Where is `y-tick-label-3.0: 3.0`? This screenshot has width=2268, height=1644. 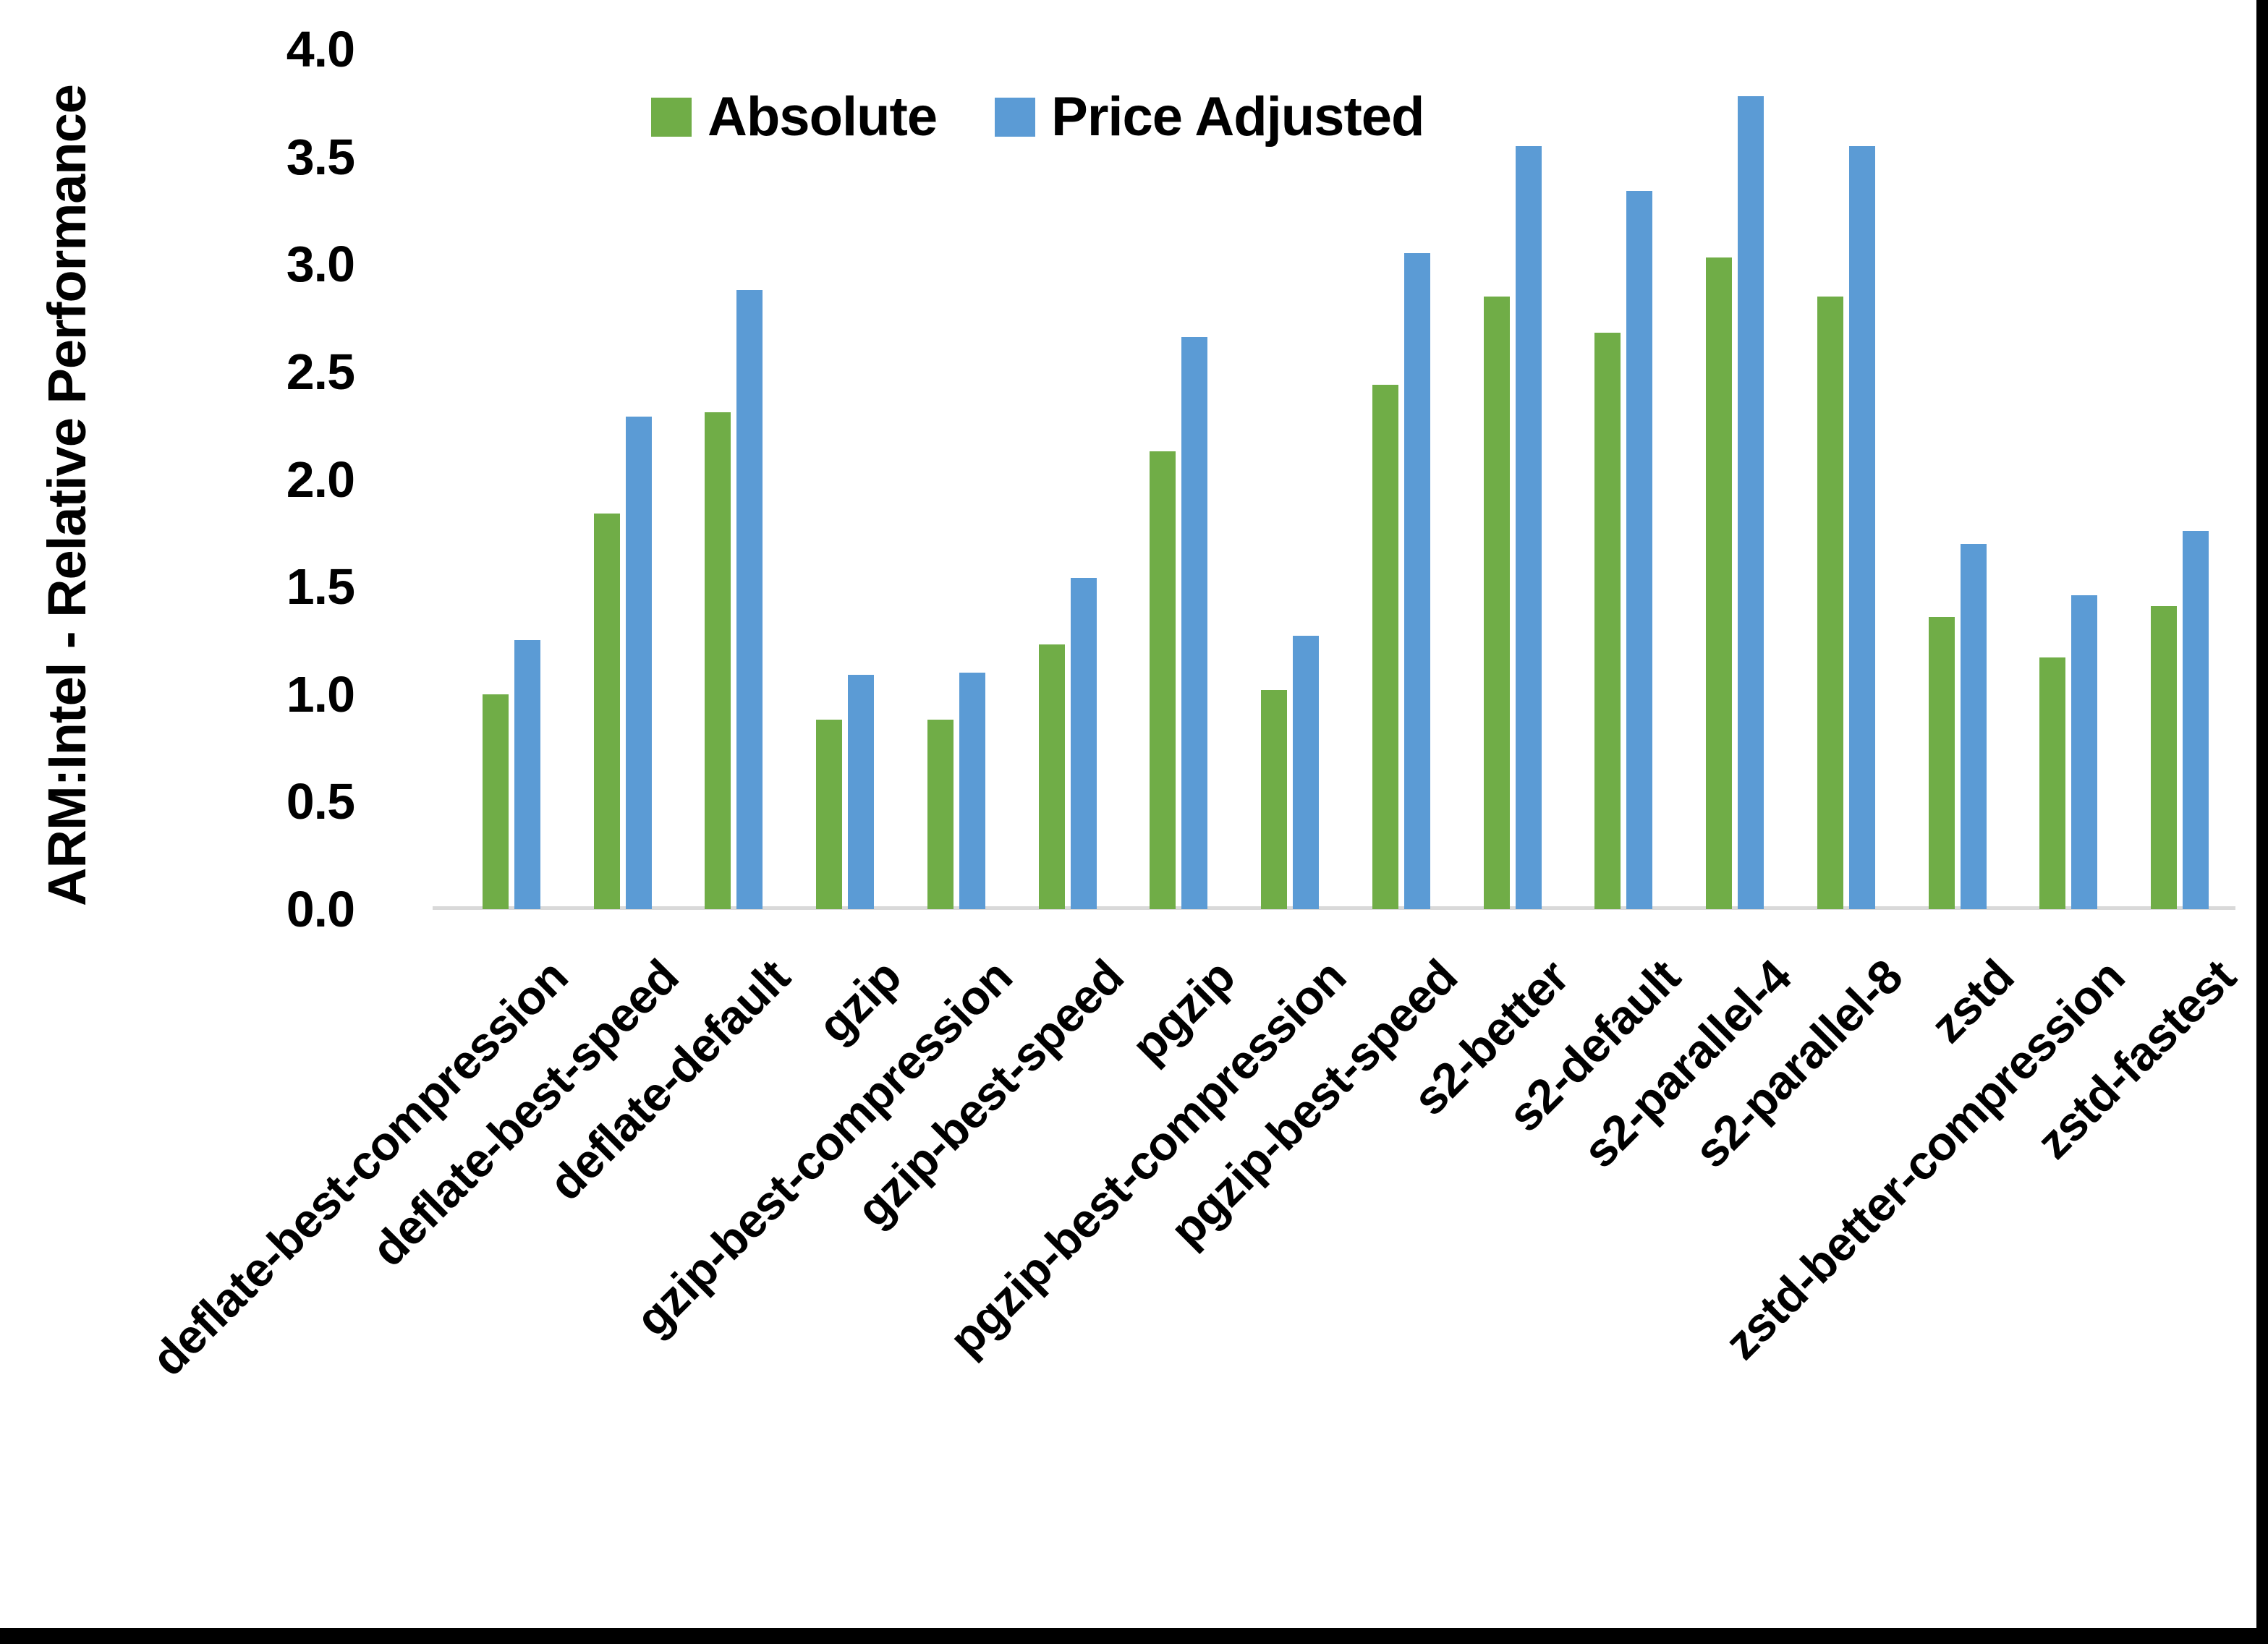 y-tick-label-3.0: 3.0 is located at coordinates (320, 264).